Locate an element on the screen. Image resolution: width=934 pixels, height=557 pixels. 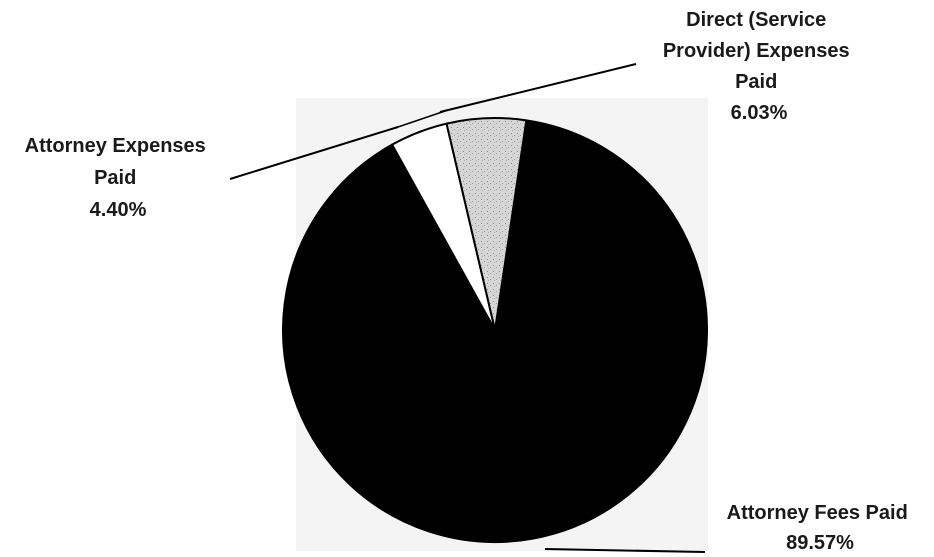
leader-line-direct-expenses is located at coordinates (538, 88).